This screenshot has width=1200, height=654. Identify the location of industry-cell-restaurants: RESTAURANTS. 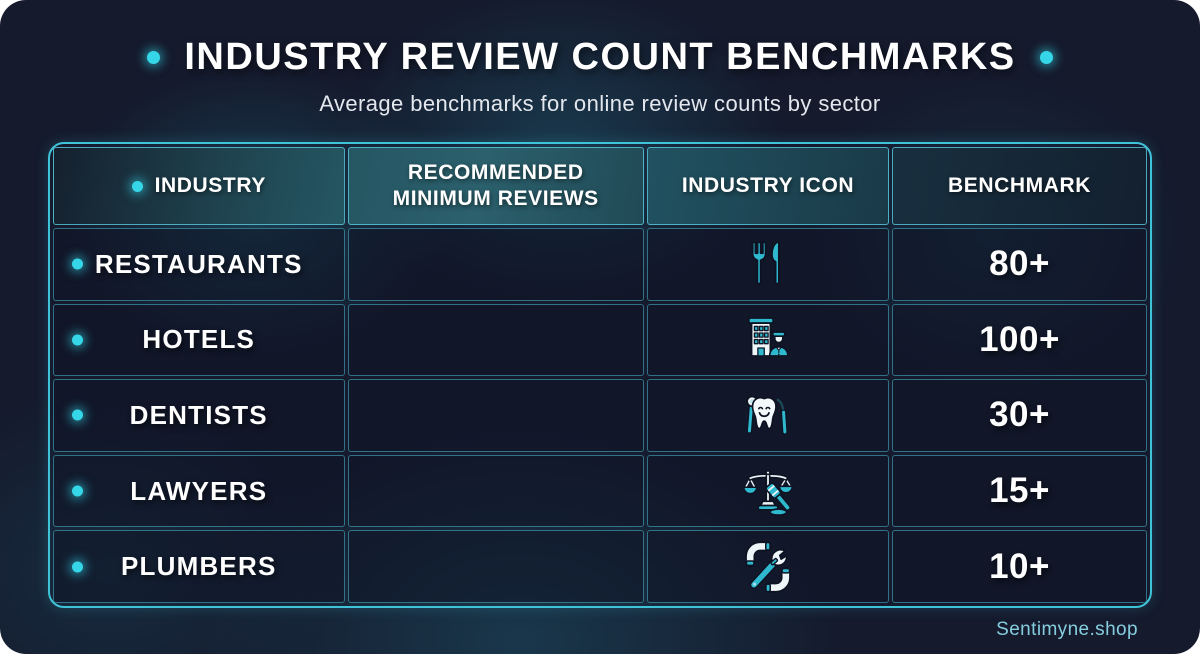
(199, 264).